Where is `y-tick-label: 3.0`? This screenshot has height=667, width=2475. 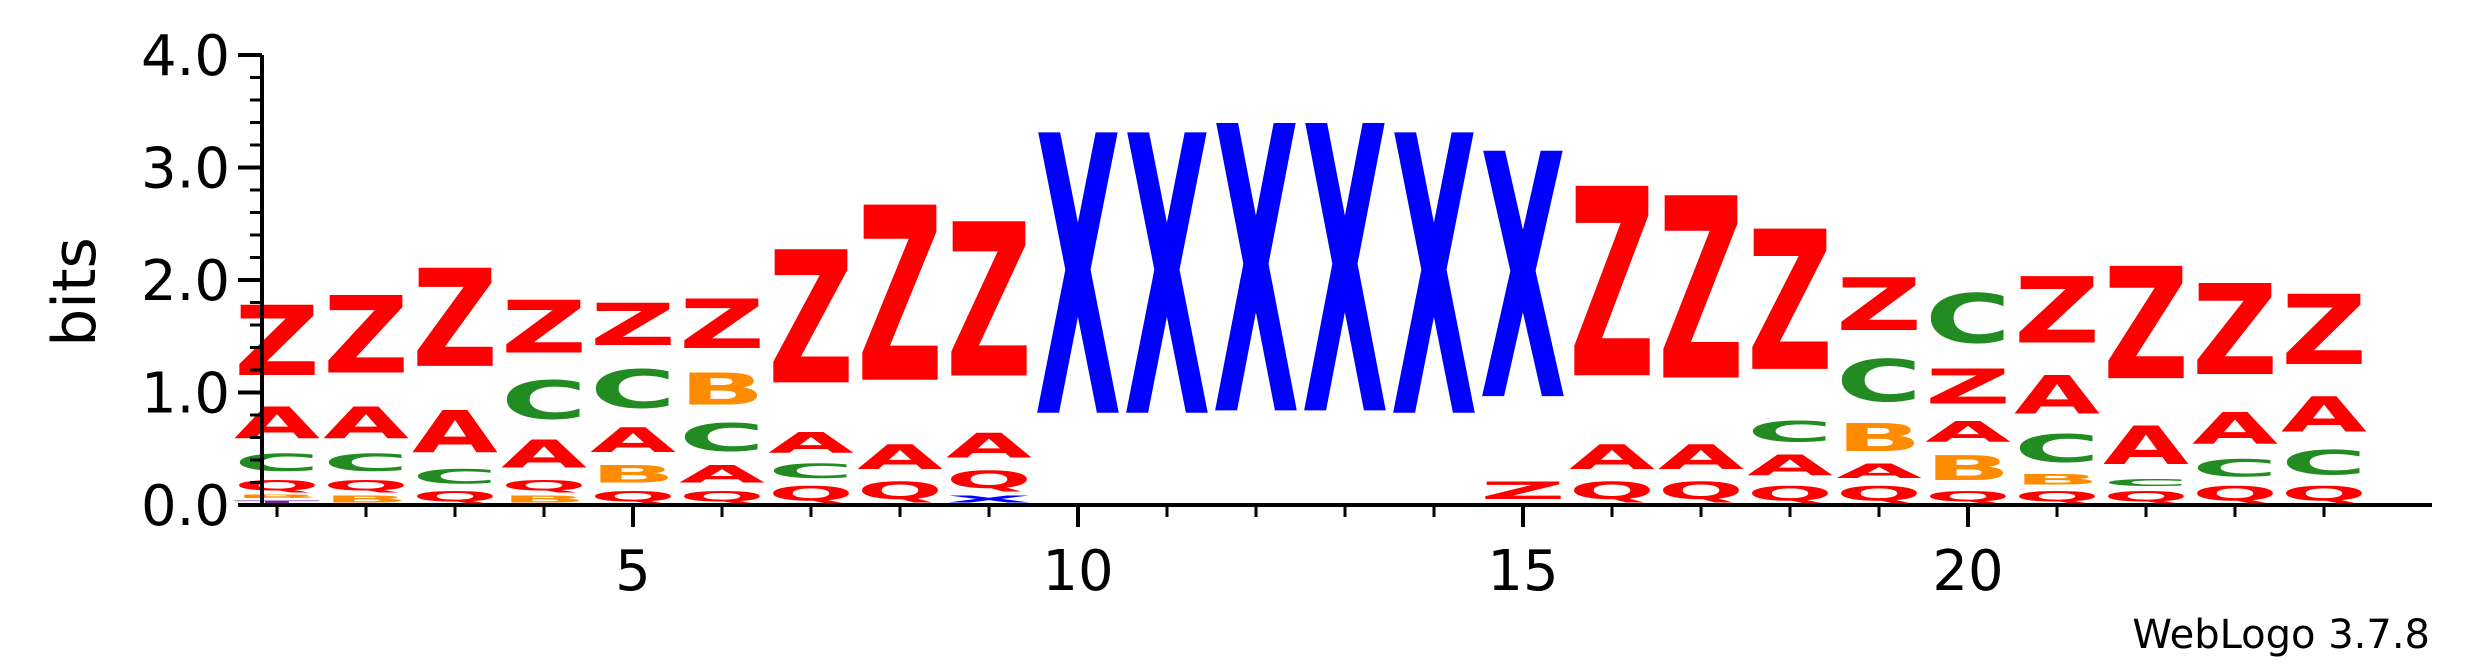
y-tick-label: 3.0 is located at coordinates (185, 169).